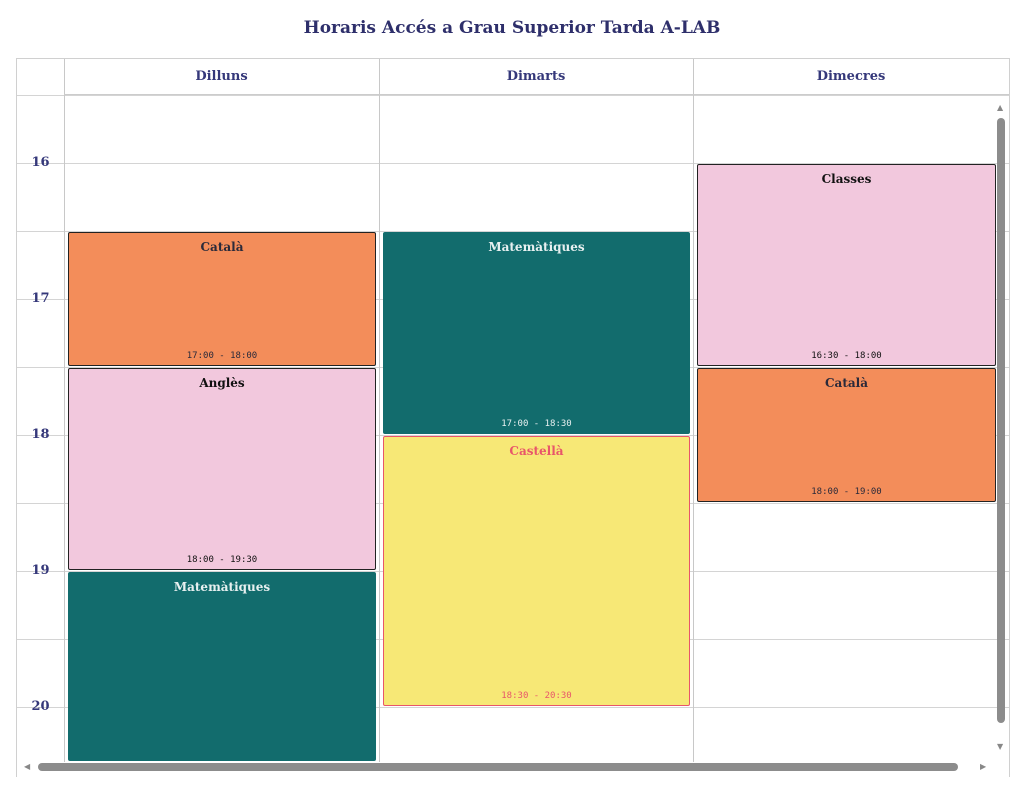 This screenshot has height=791, width=1024. What do you see at coordinates (1000, 107) in the screenshot?
I see `scroll-up-icon: ▲` at bounding box center [1000, 107].